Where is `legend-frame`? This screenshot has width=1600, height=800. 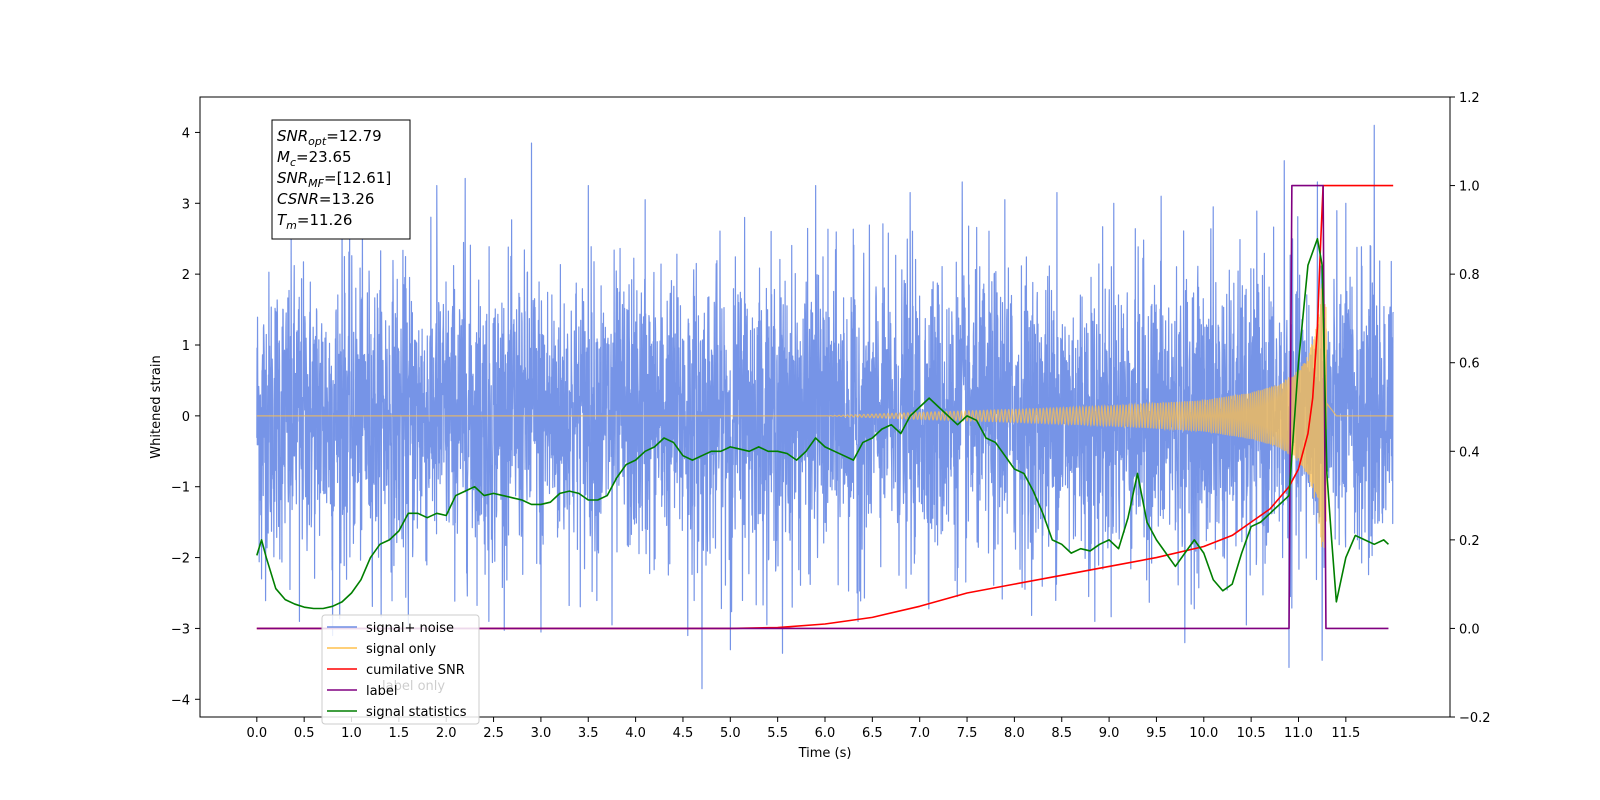 legend-frame is located at coordinates (400, 669).